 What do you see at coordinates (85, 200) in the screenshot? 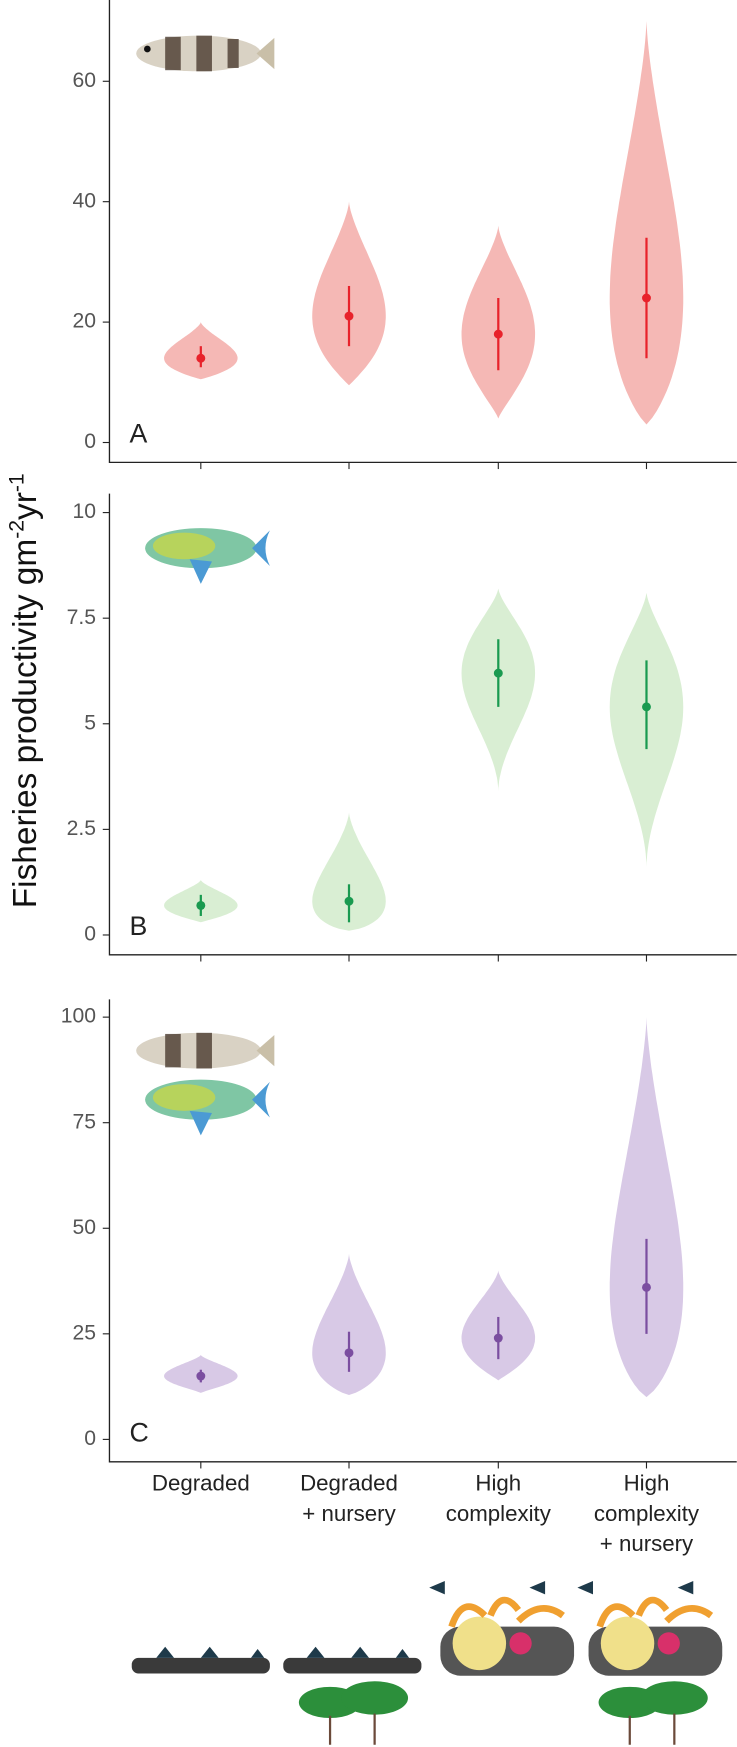
I see `y-tick-label: 40` at bounding box center [85, 200].